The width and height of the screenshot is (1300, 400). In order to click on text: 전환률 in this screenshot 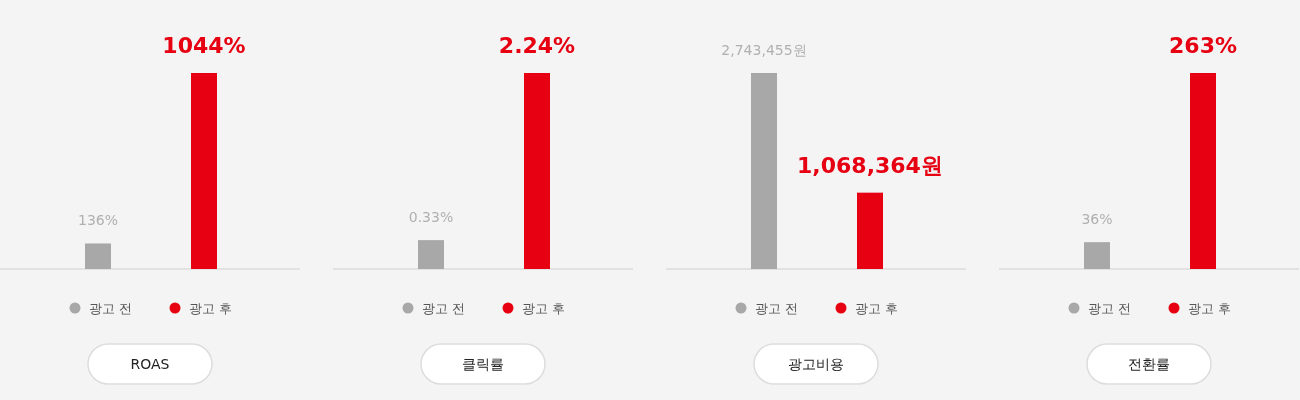, I will do `click(1149, 364)`.